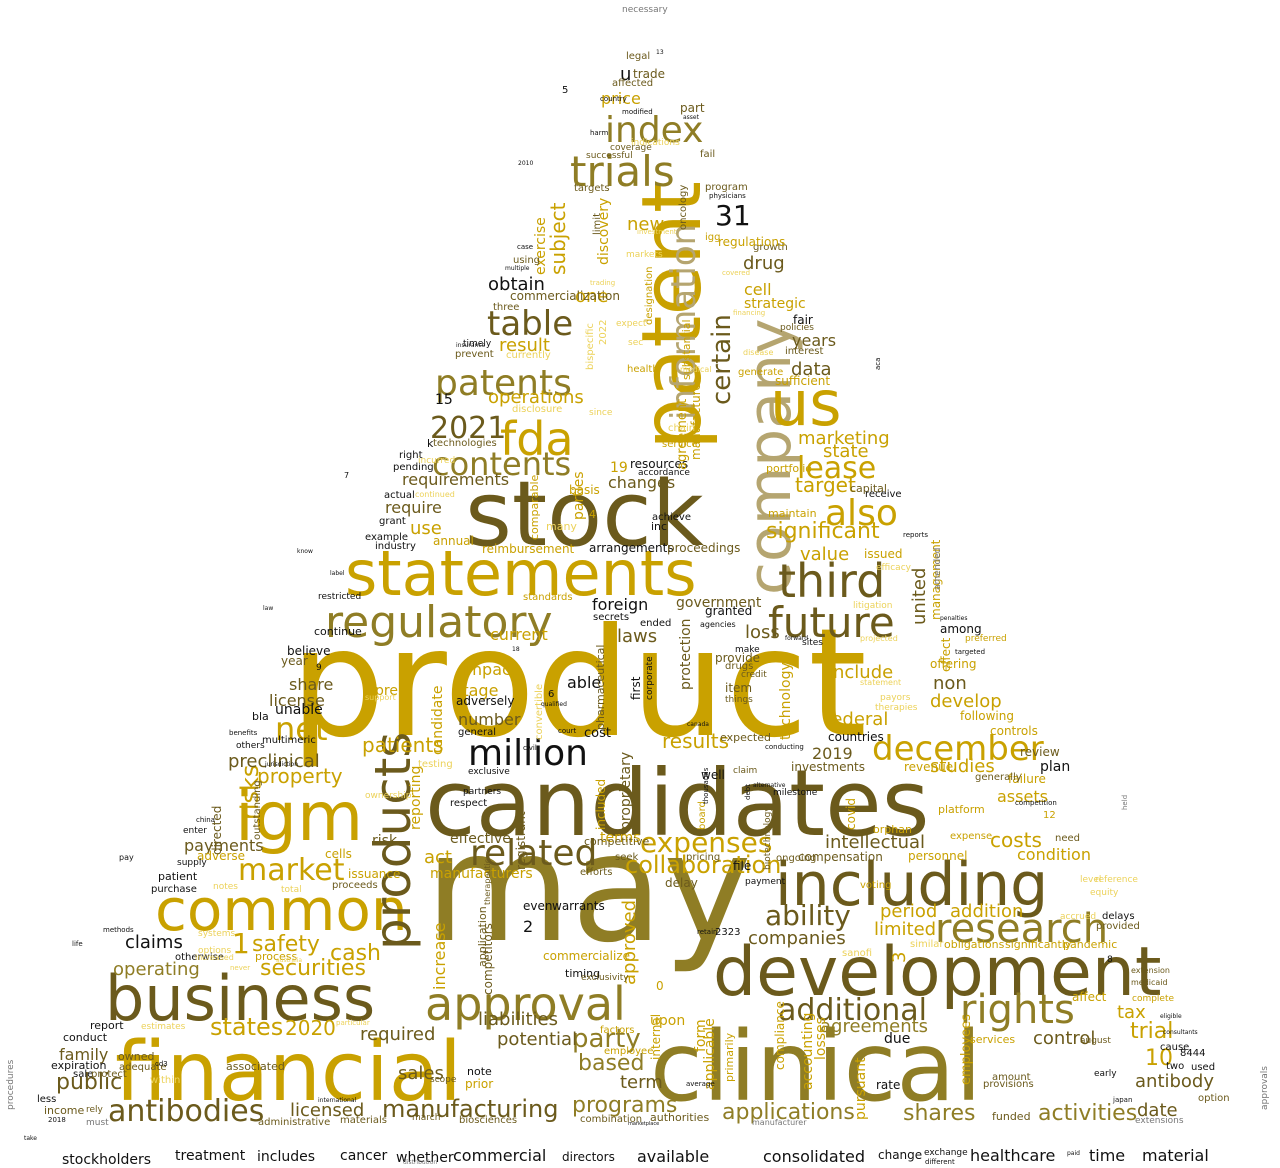  I want to click on cloud-word: must, so click(97, 1123).